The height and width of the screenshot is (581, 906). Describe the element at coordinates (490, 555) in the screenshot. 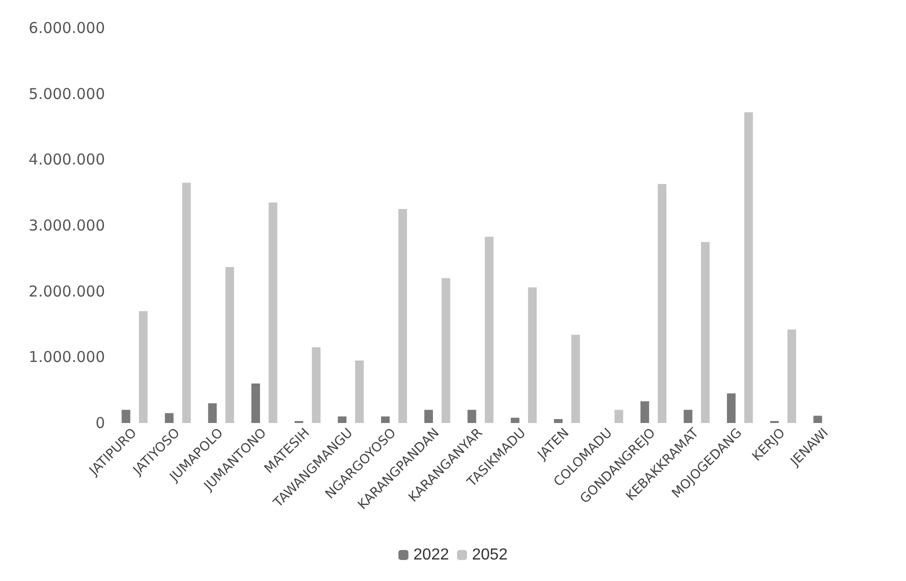

I see `legend-label: 2052` at that location.